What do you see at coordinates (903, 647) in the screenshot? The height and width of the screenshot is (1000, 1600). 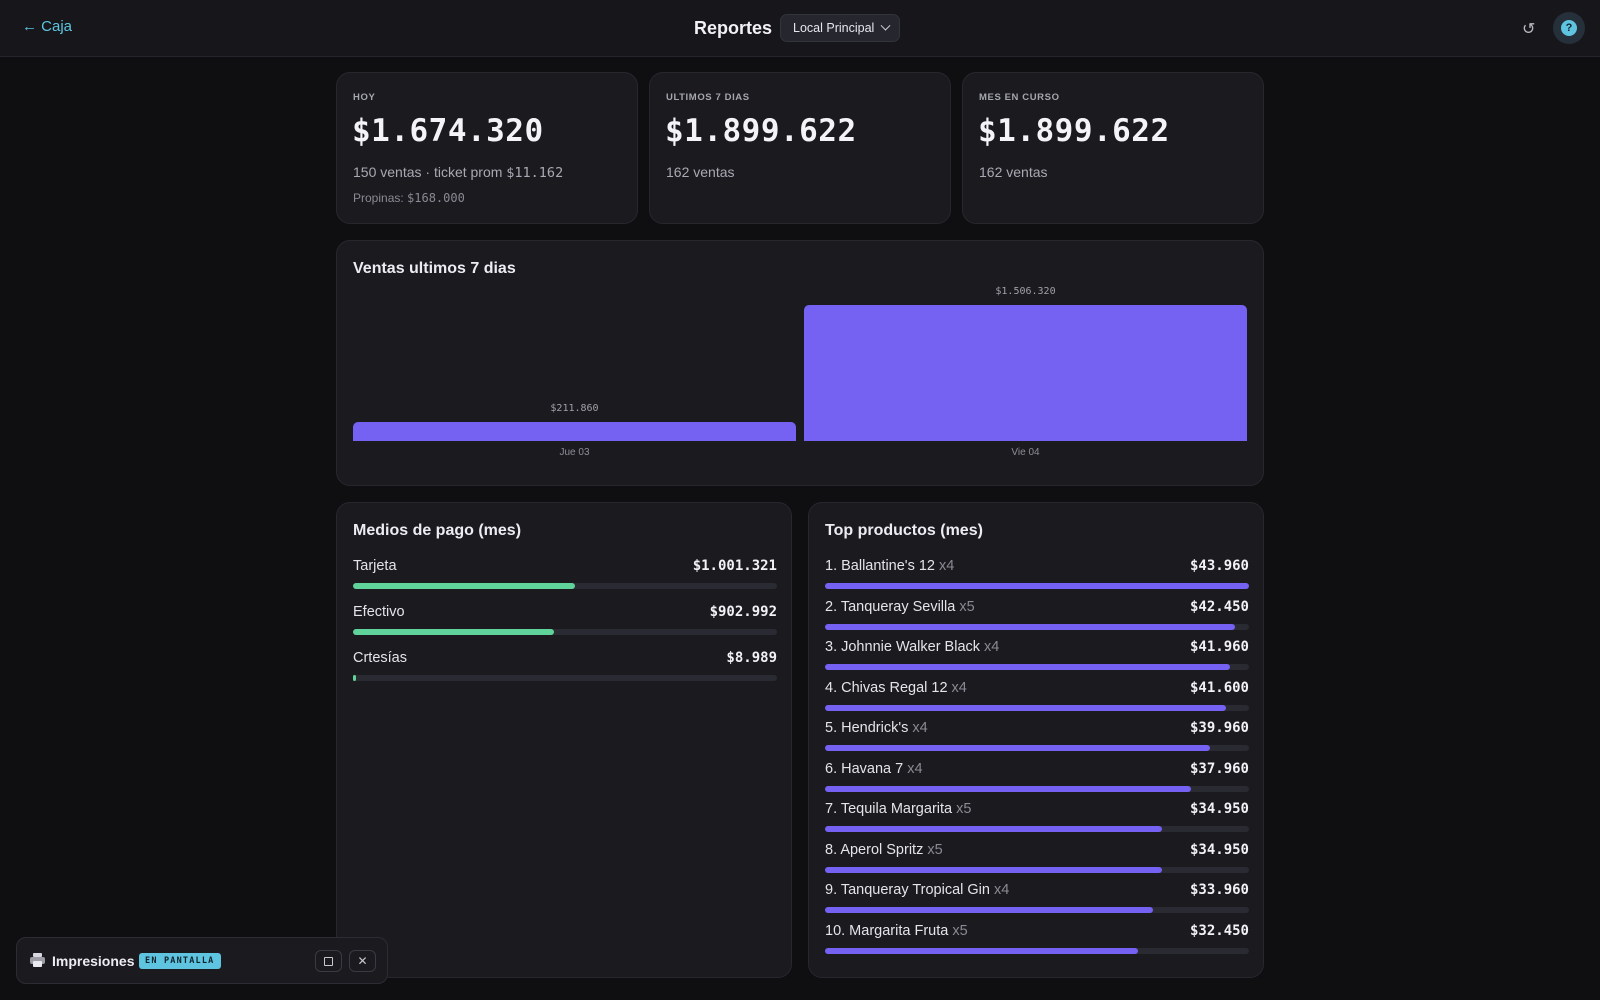 I see `item-name: 3. Johnnie Walker Black` at bounding box center [903, 647].